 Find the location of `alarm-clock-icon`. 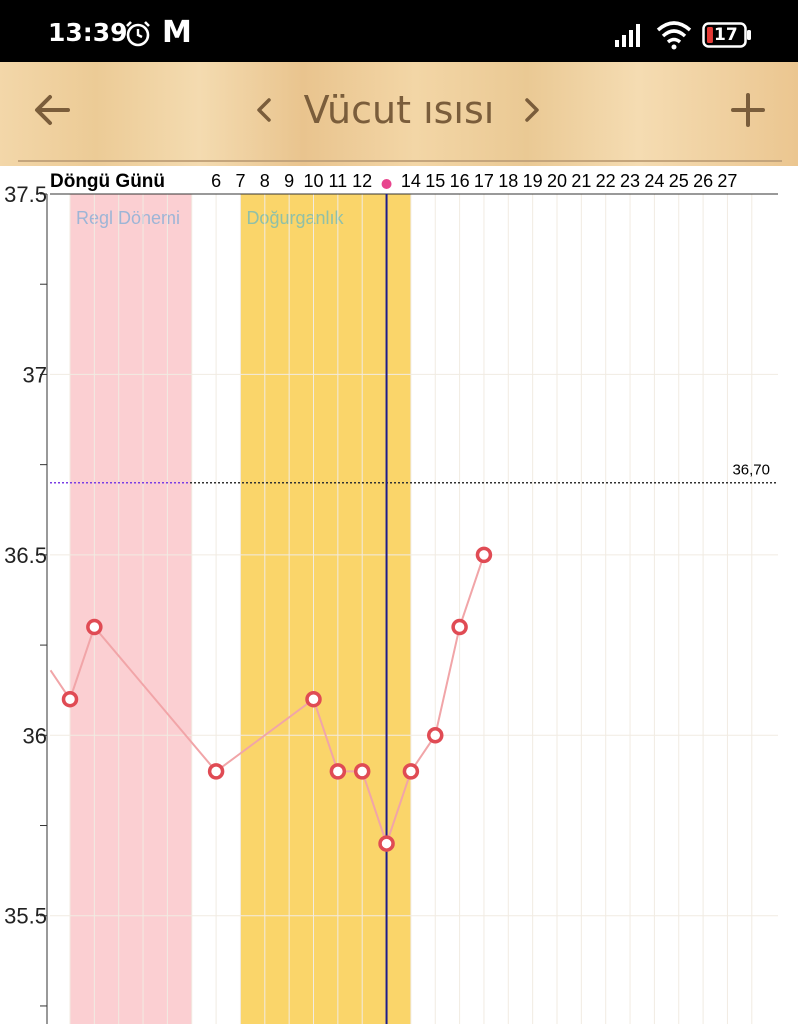

alarm-clock-icon is located at coordinates (138, 34).